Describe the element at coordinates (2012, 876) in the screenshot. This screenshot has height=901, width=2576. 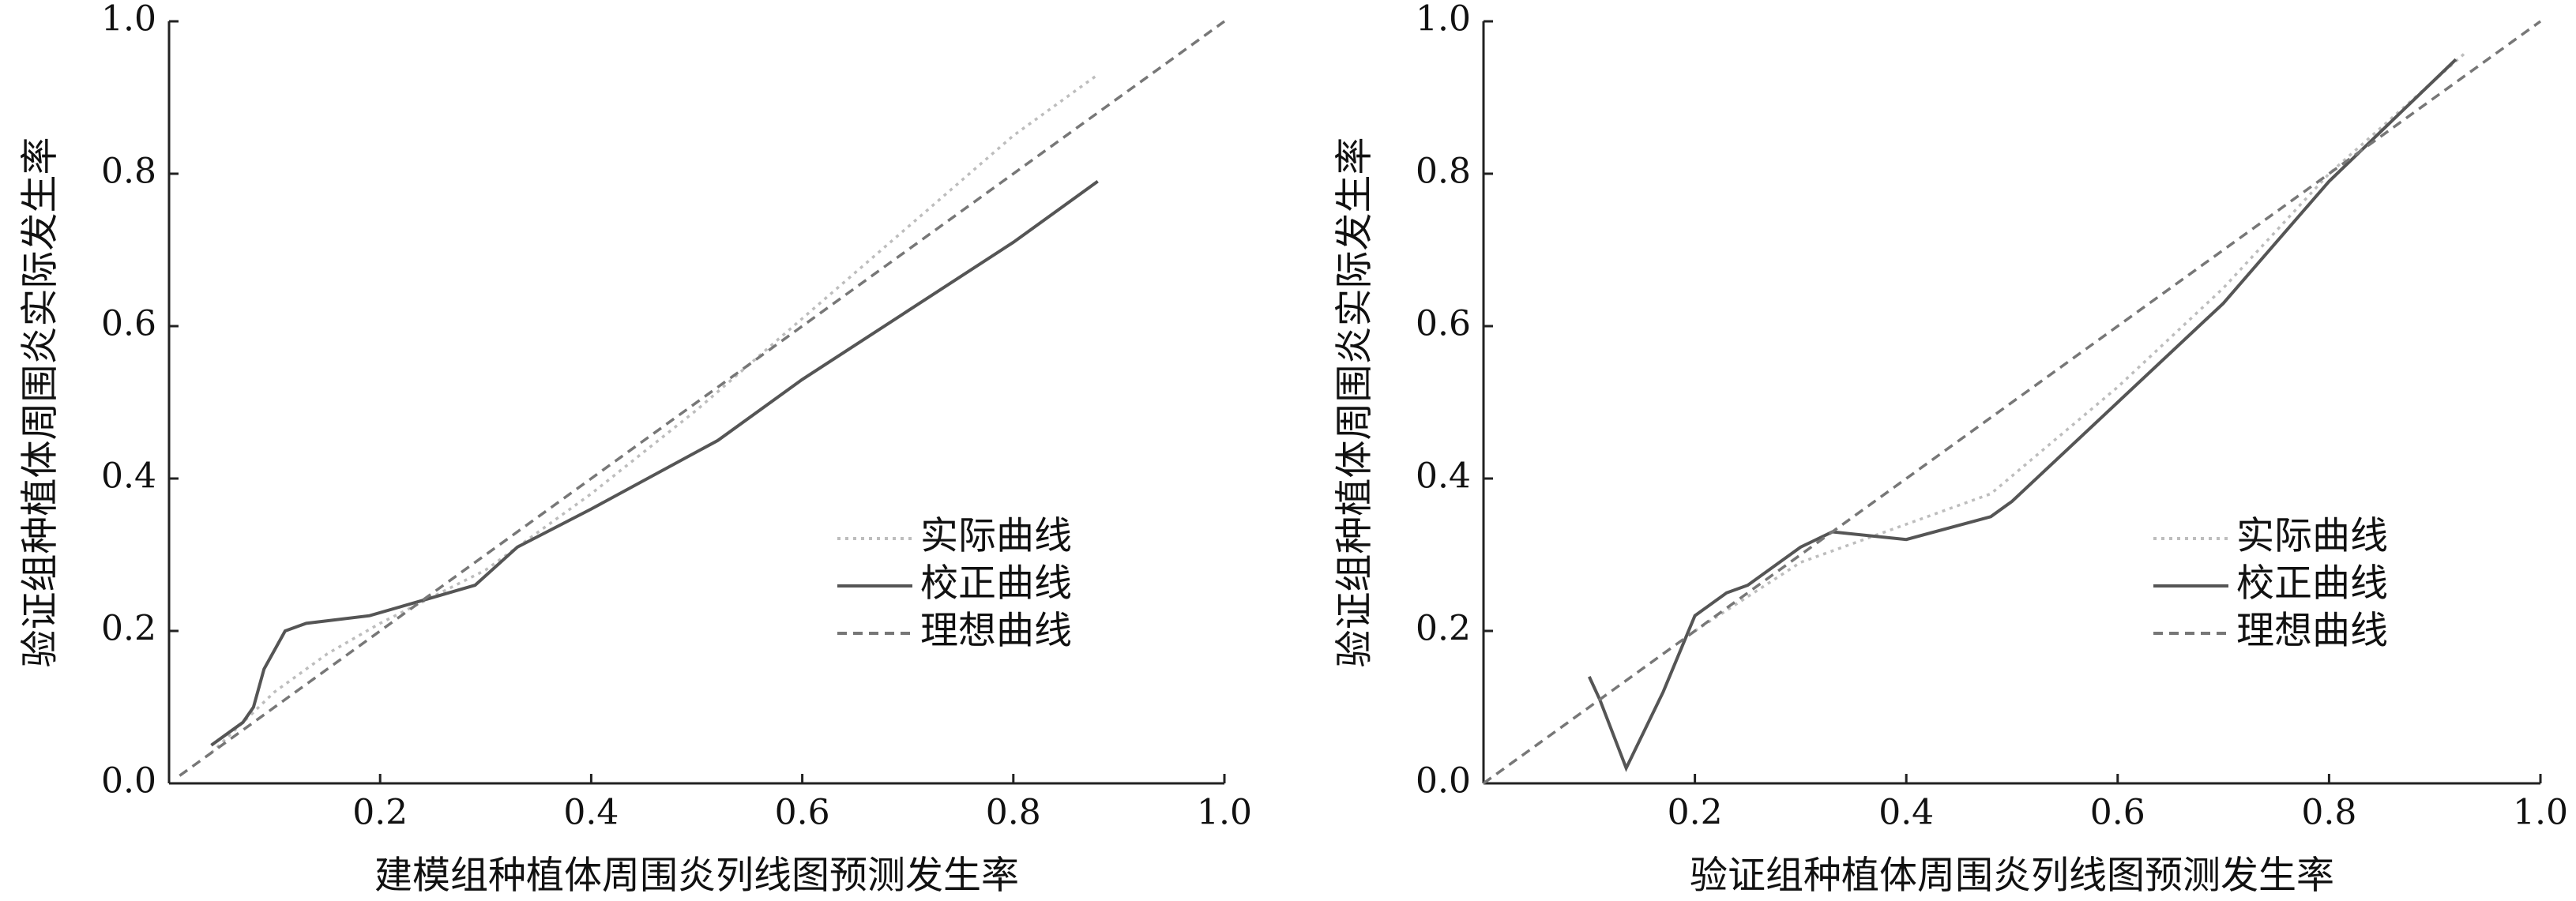
I see `x-axis-label: 验证组种植体周围炎列线图预测发生率` at that location.